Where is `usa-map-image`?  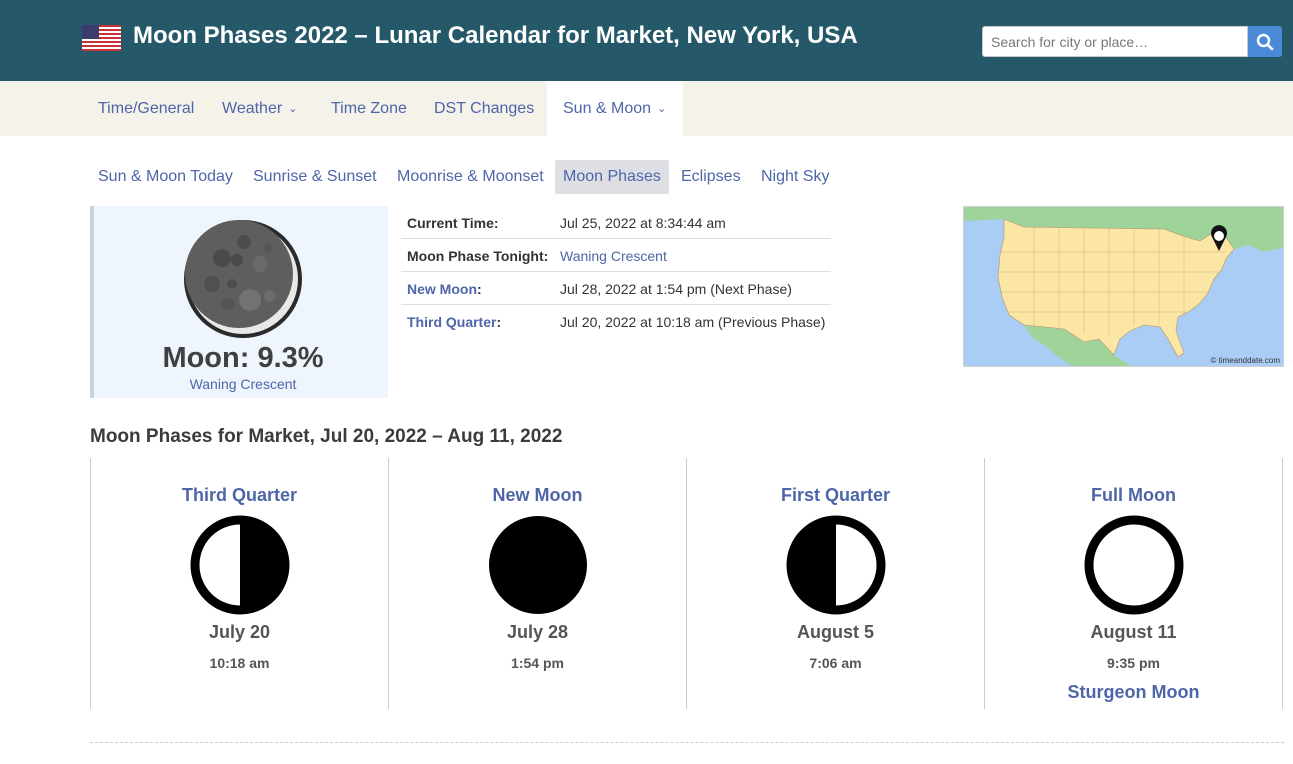 usa-map-image is located at coordinates (1123, 286).